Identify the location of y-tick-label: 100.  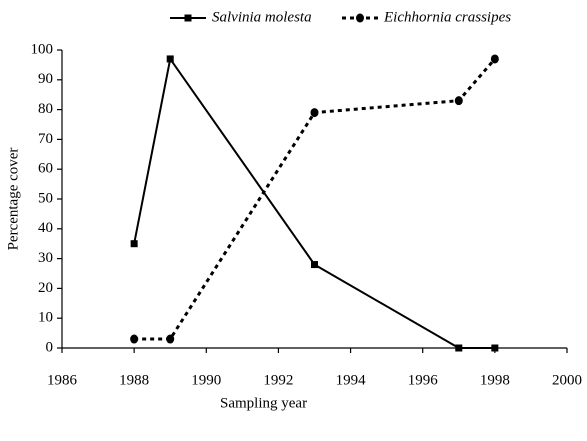
(42, 49).